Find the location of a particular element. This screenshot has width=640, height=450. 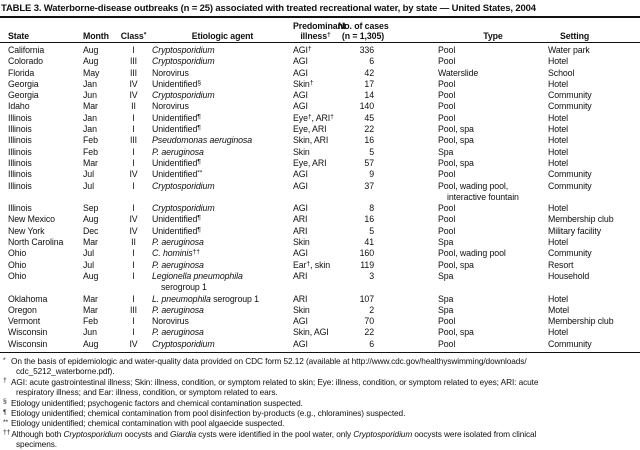

cell-etiologic-agent: Unidentified§ is located at coordinates (176, 83).